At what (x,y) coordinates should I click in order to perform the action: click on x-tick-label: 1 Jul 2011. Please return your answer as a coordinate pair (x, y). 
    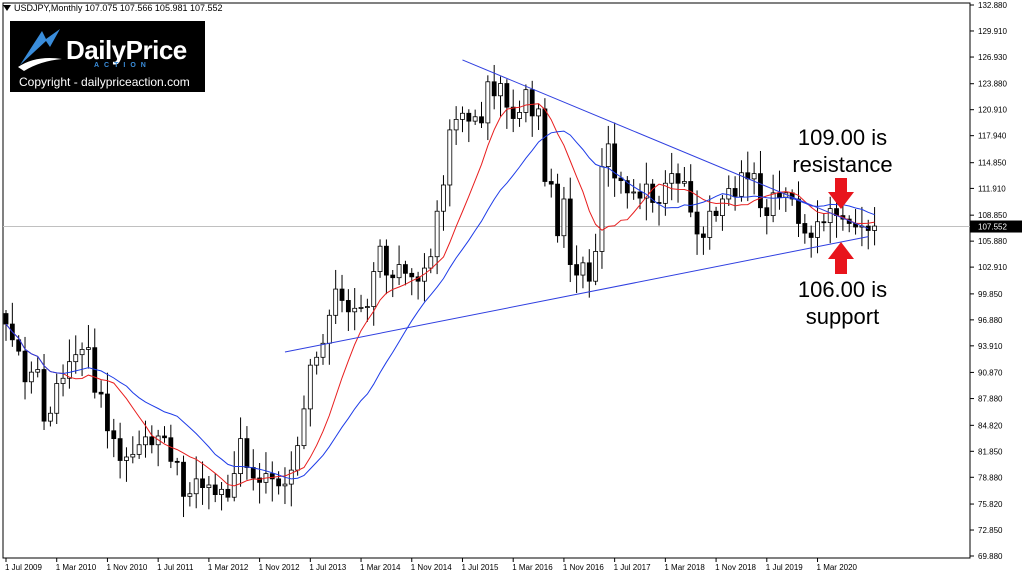
    Looking at the image, I should click on (175, 567).